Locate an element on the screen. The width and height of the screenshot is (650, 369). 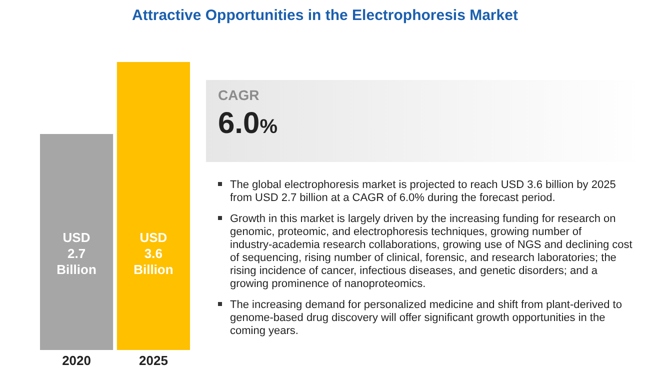
data-label: USD 2.7 Billion is located at coordinates (76, 253).